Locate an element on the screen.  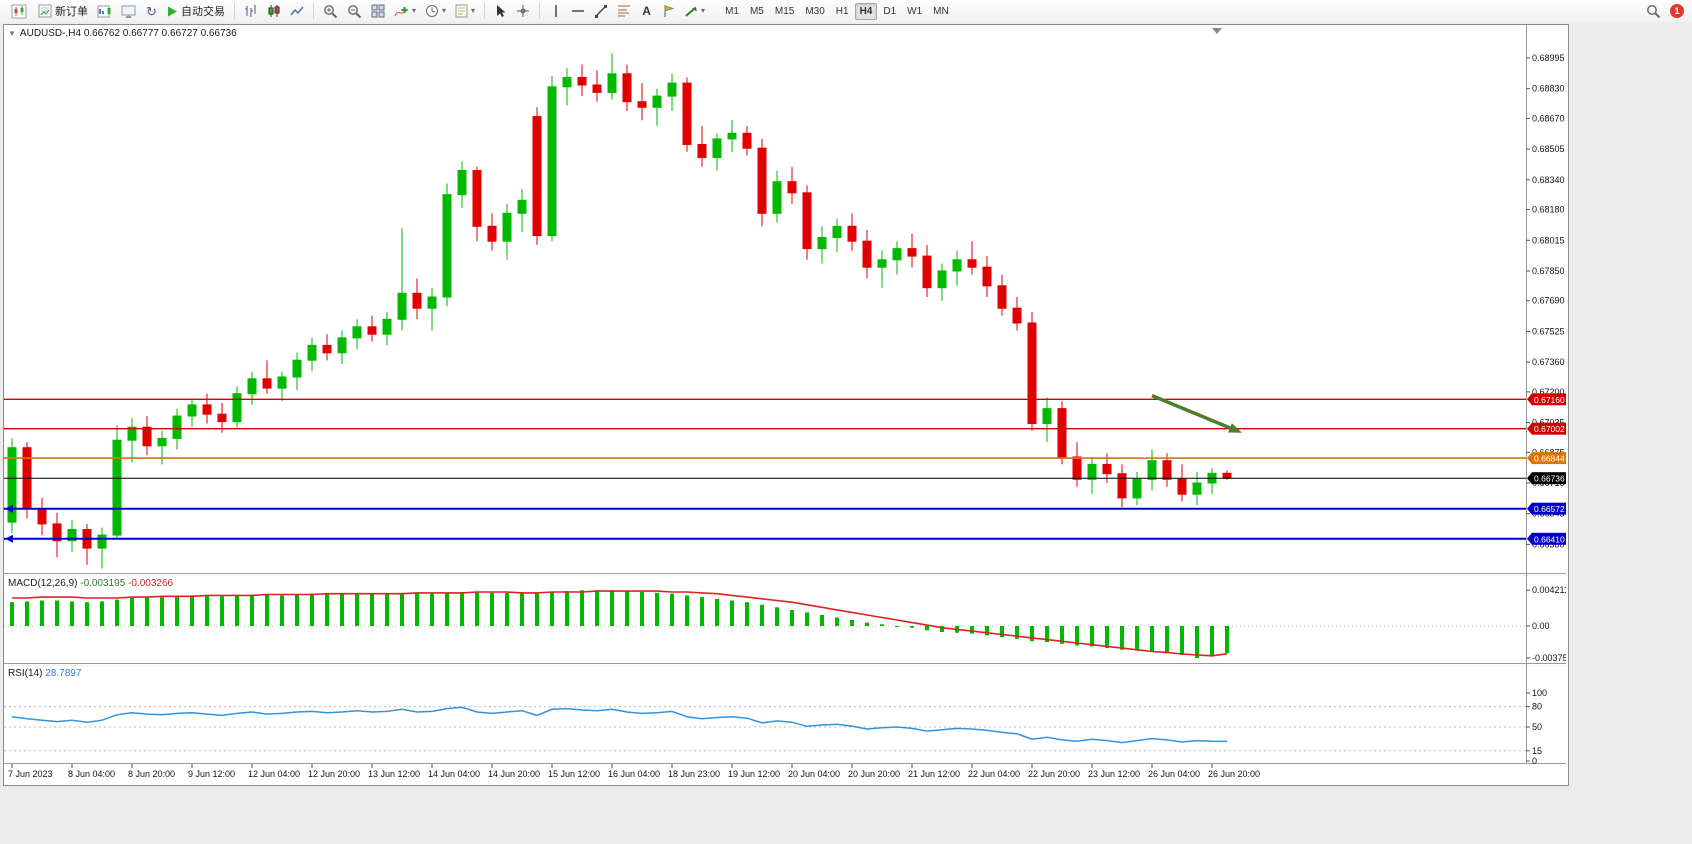
fibonacci-button is located at coordinates (624, 11).